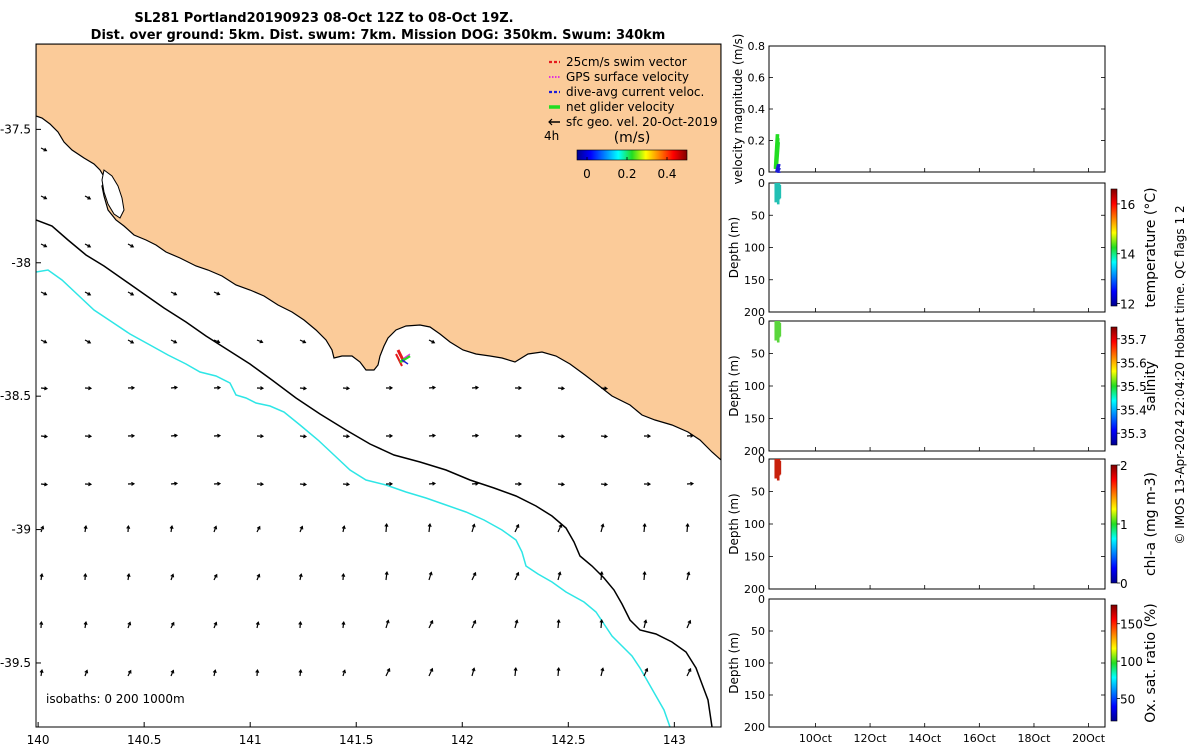 The width and height of the screenshot is (1200, 750). What do you see at coordinates (21, 530) in the screenshot?
I see `map-y-tick-label: -39` at bounding box center [21, 530].